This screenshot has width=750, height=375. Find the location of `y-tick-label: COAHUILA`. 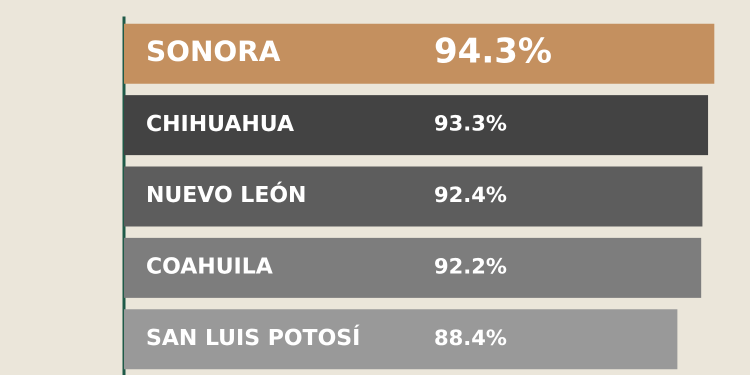

y-tick-label: COAHUILA is located at coordinates (209, 267).